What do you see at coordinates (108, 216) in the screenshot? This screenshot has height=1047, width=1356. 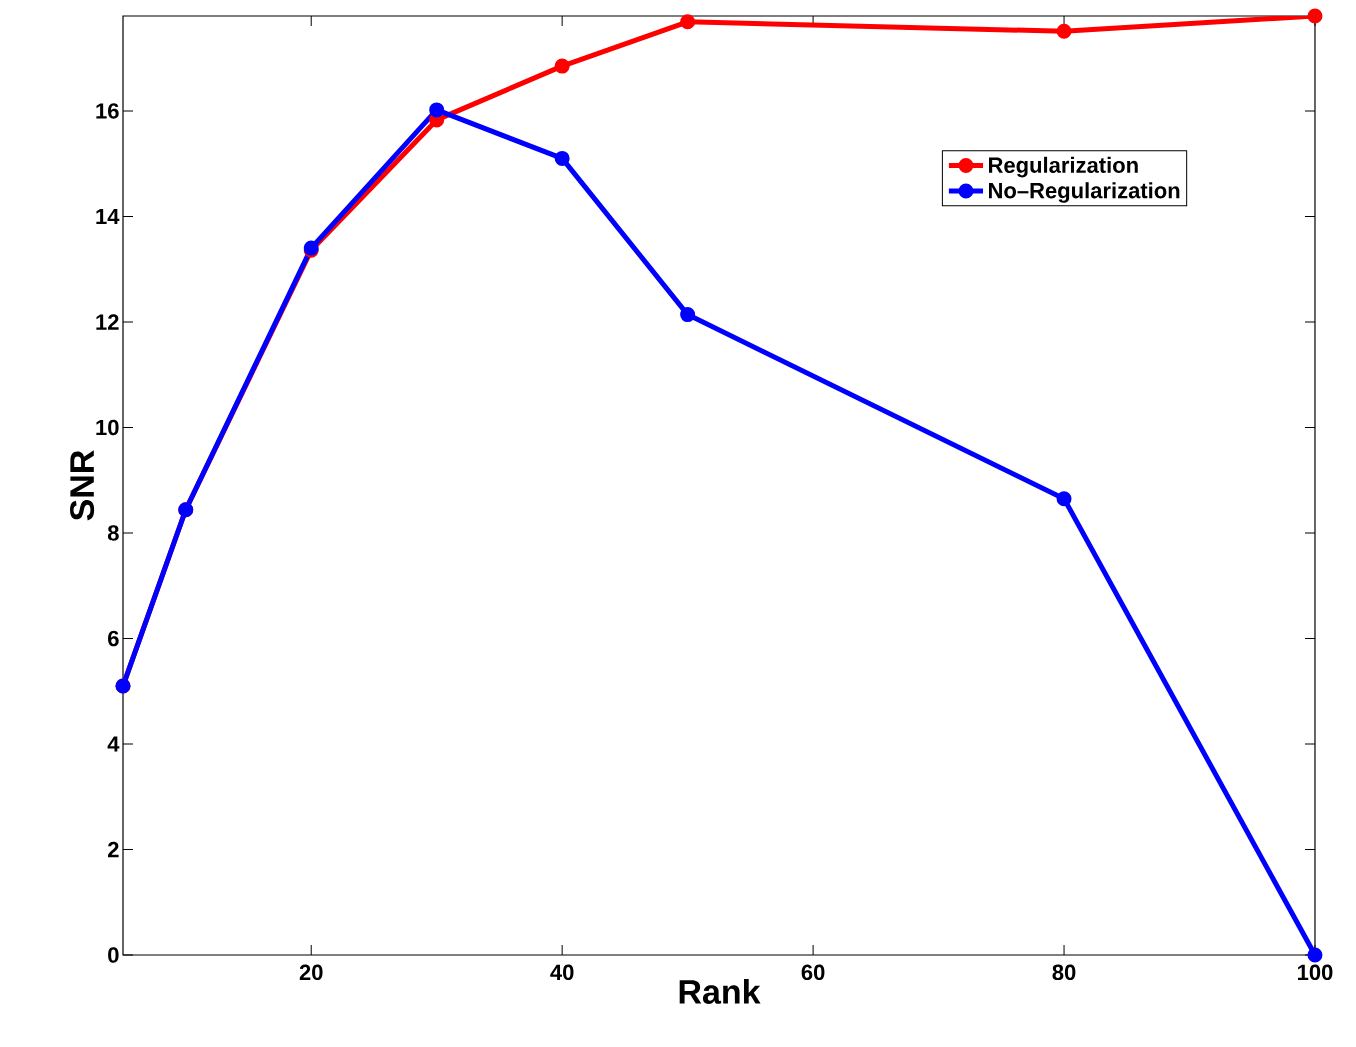 I see `y-tick-label: 14` at bounding box center [108, 216].